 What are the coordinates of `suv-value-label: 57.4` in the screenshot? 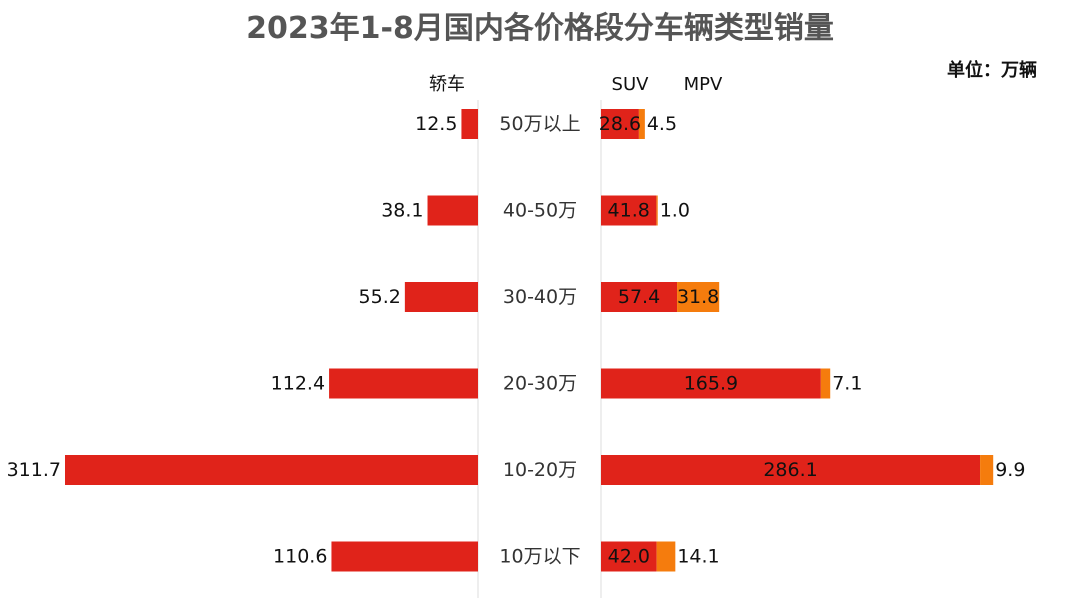 It's located at (639, 297).